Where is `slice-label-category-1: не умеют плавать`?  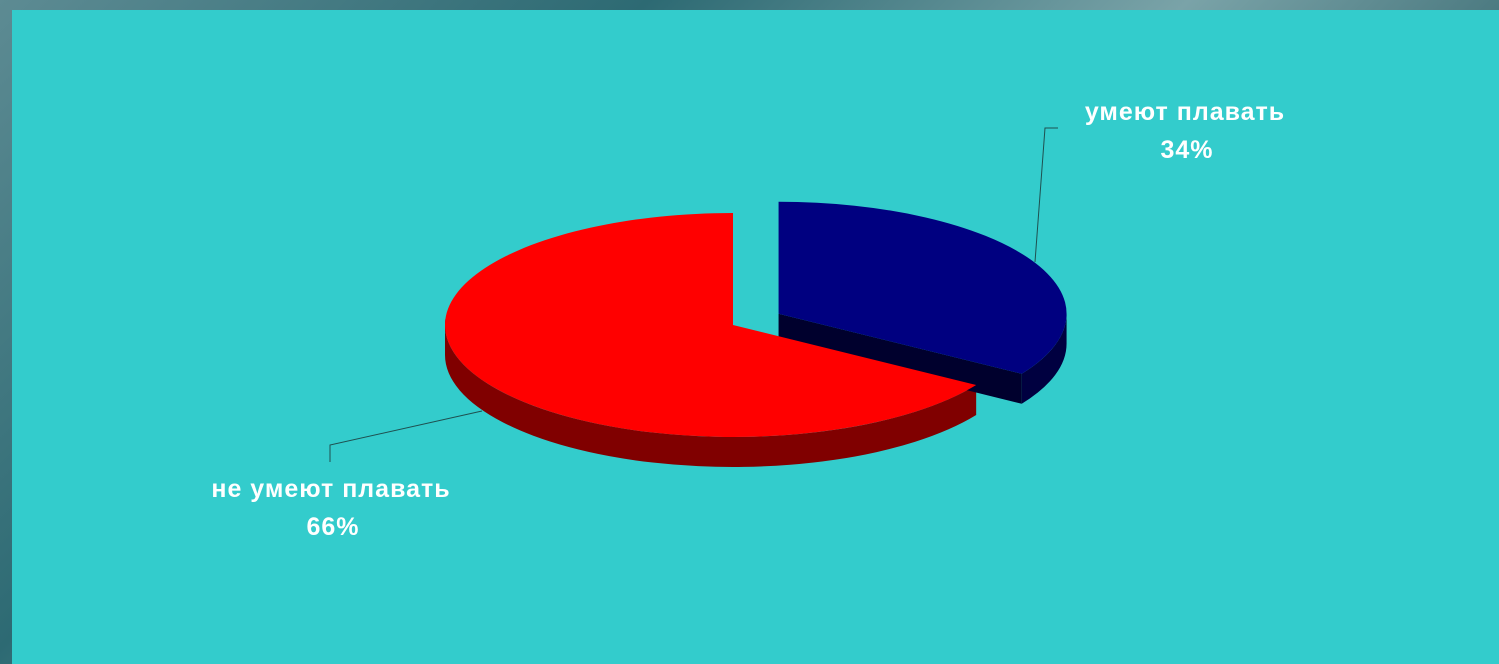 slice-label-category-1: не умеют плавать is located at coordinates (330, 489).